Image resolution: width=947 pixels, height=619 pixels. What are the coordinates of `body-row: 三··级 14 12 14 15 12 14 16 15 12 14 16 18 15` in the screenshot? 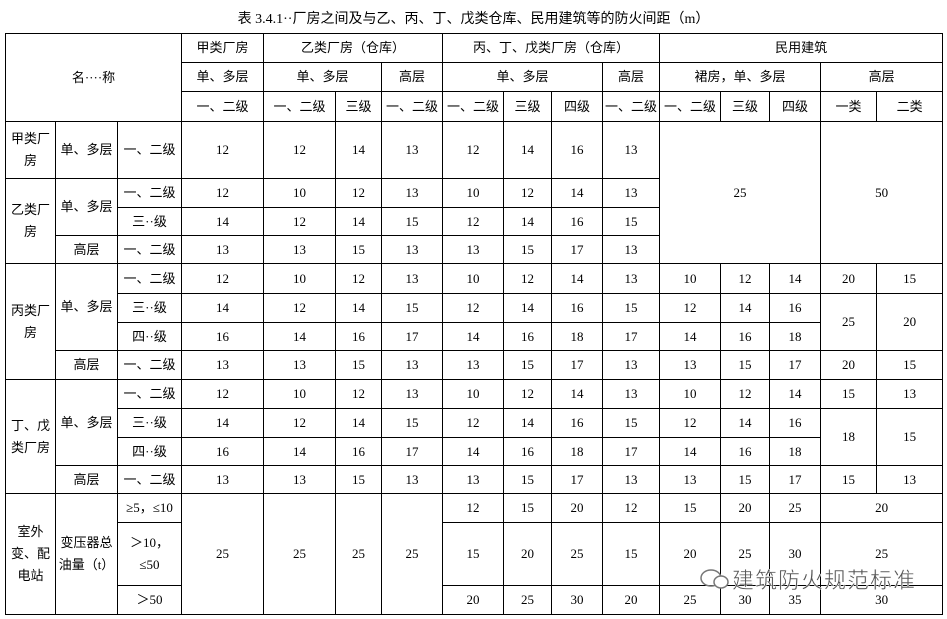 It's located at (475, 437).